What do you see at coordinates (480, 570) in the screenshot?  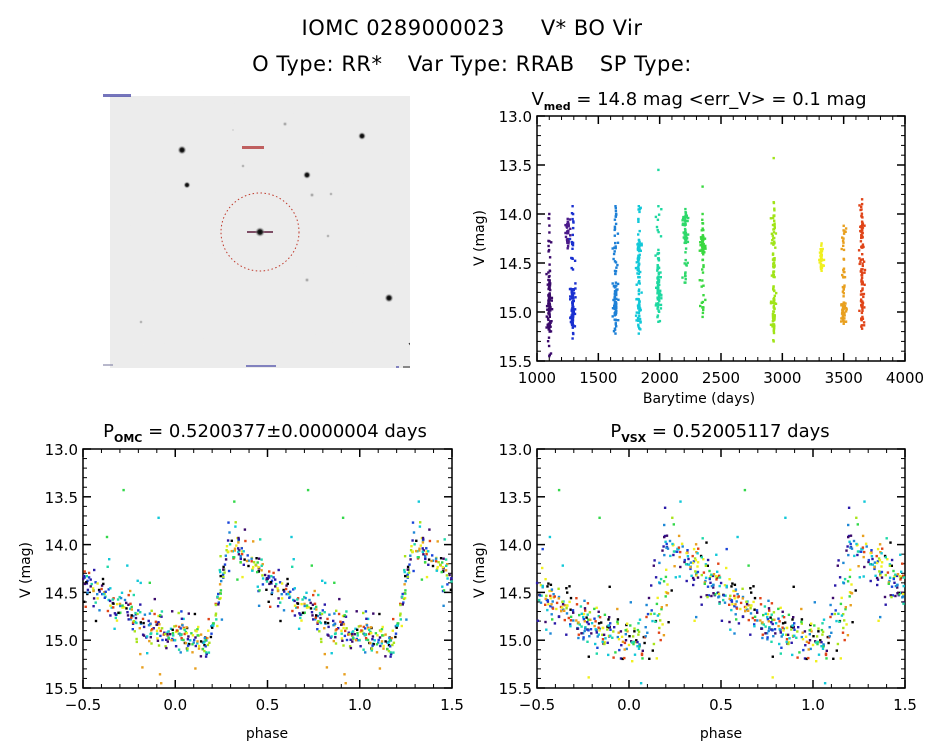 I see `y-axis-label: V (mag)` at bounding box center [480, 570].